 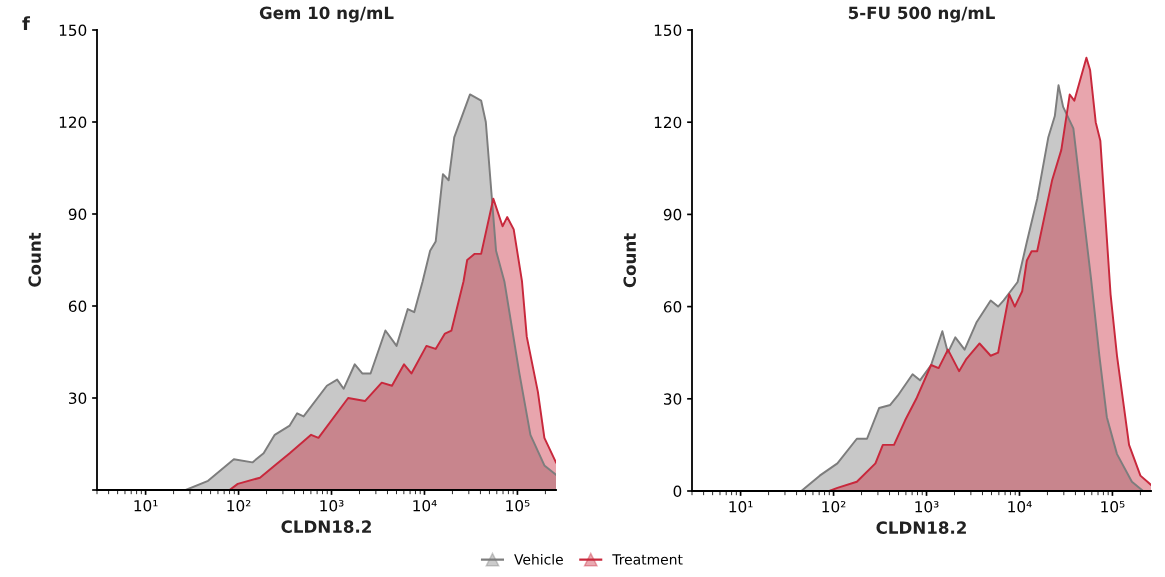 What do you see at coordinates (921, 14) in the screenshot?
I see `chart-title: 5-FU 500 ng/mL` at bounding box center [921, 14].